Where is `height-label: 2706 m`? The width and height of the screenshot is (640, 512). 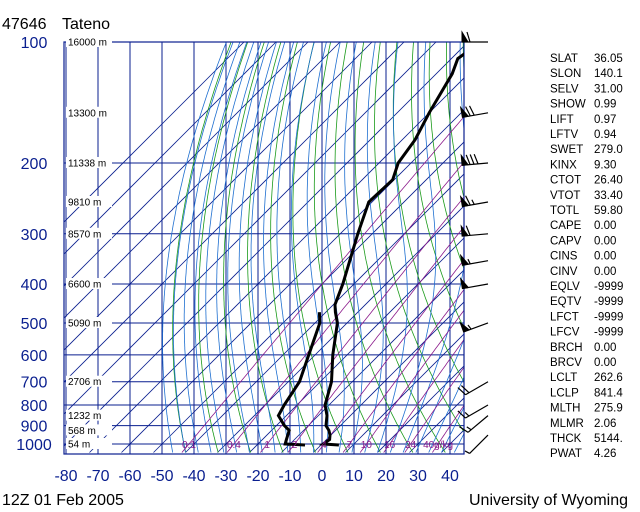
height-label: 2706 m is located at coordinates (84, 382).